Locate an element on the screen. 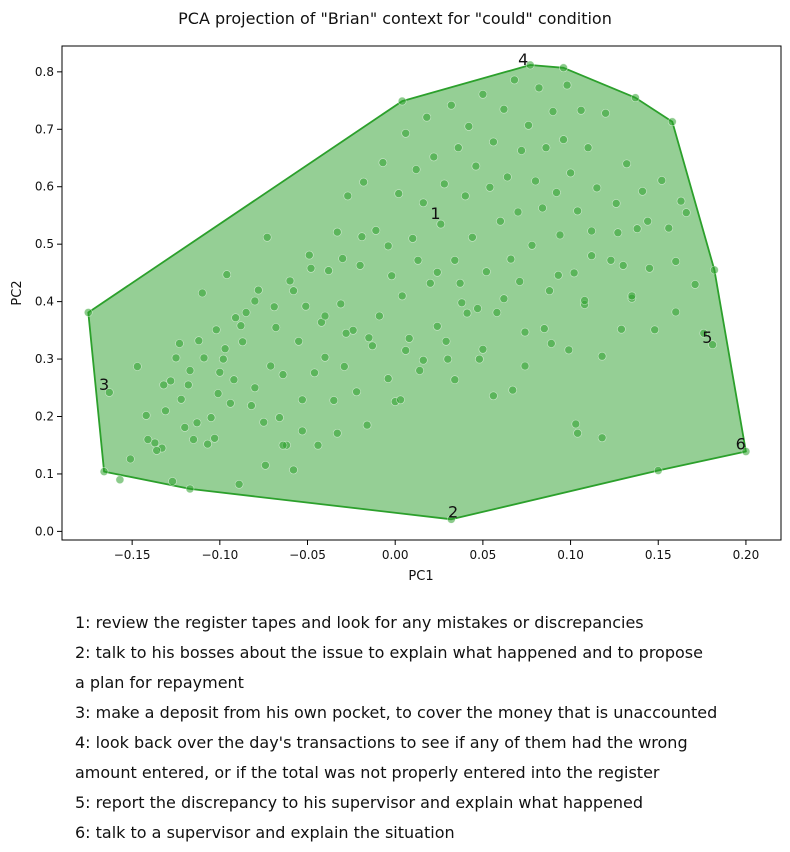  y-tick-label: 0.7 is located at coordinates (44, 129).